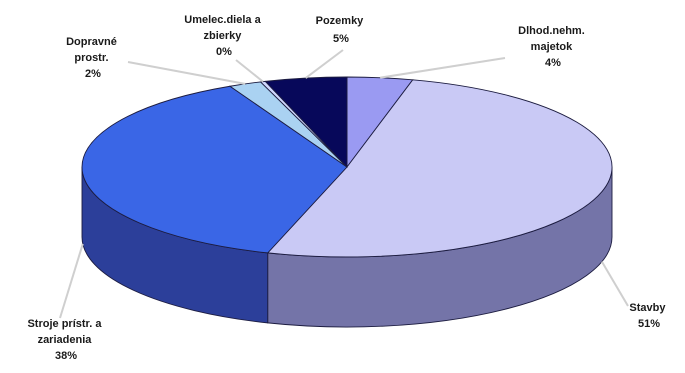  I want to click on slice-pozemky, so click(306, 122).